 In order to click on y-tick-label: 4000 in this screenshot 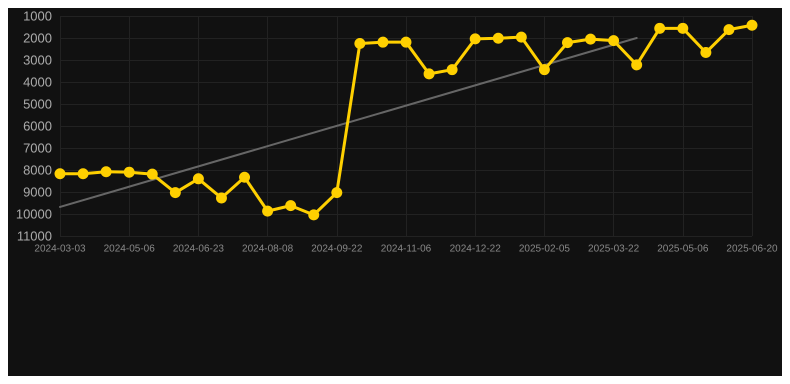, I will do `click(37, 82)`.